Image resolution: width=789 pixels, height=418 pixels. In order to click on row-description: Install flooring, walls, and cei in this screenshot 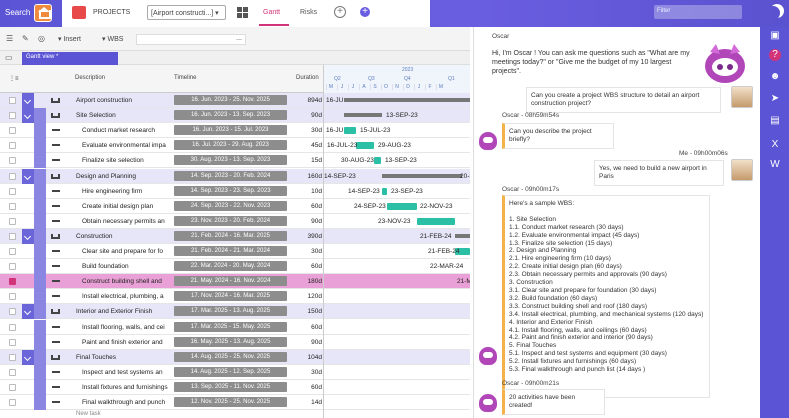, I will do `click(123, 327)`.